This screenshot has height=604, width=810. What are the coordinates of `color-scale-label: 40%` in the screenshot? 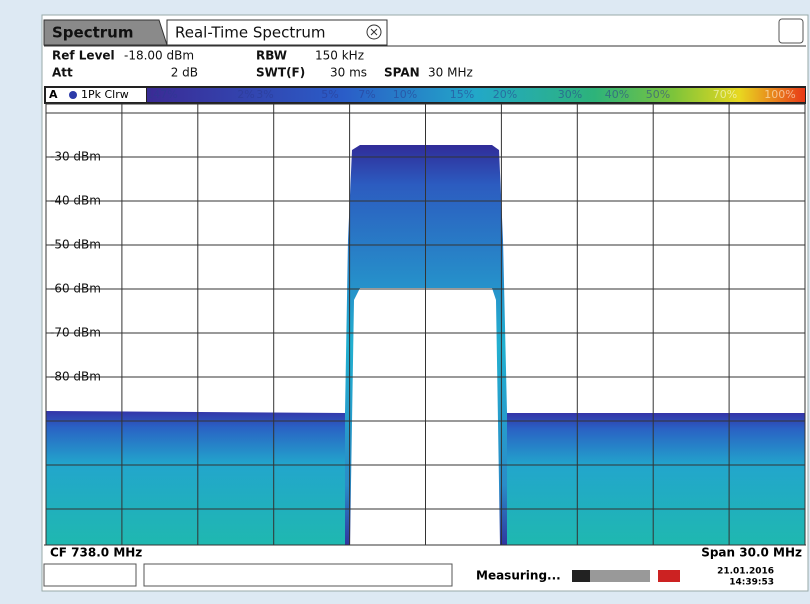 It's located at (617, 94).